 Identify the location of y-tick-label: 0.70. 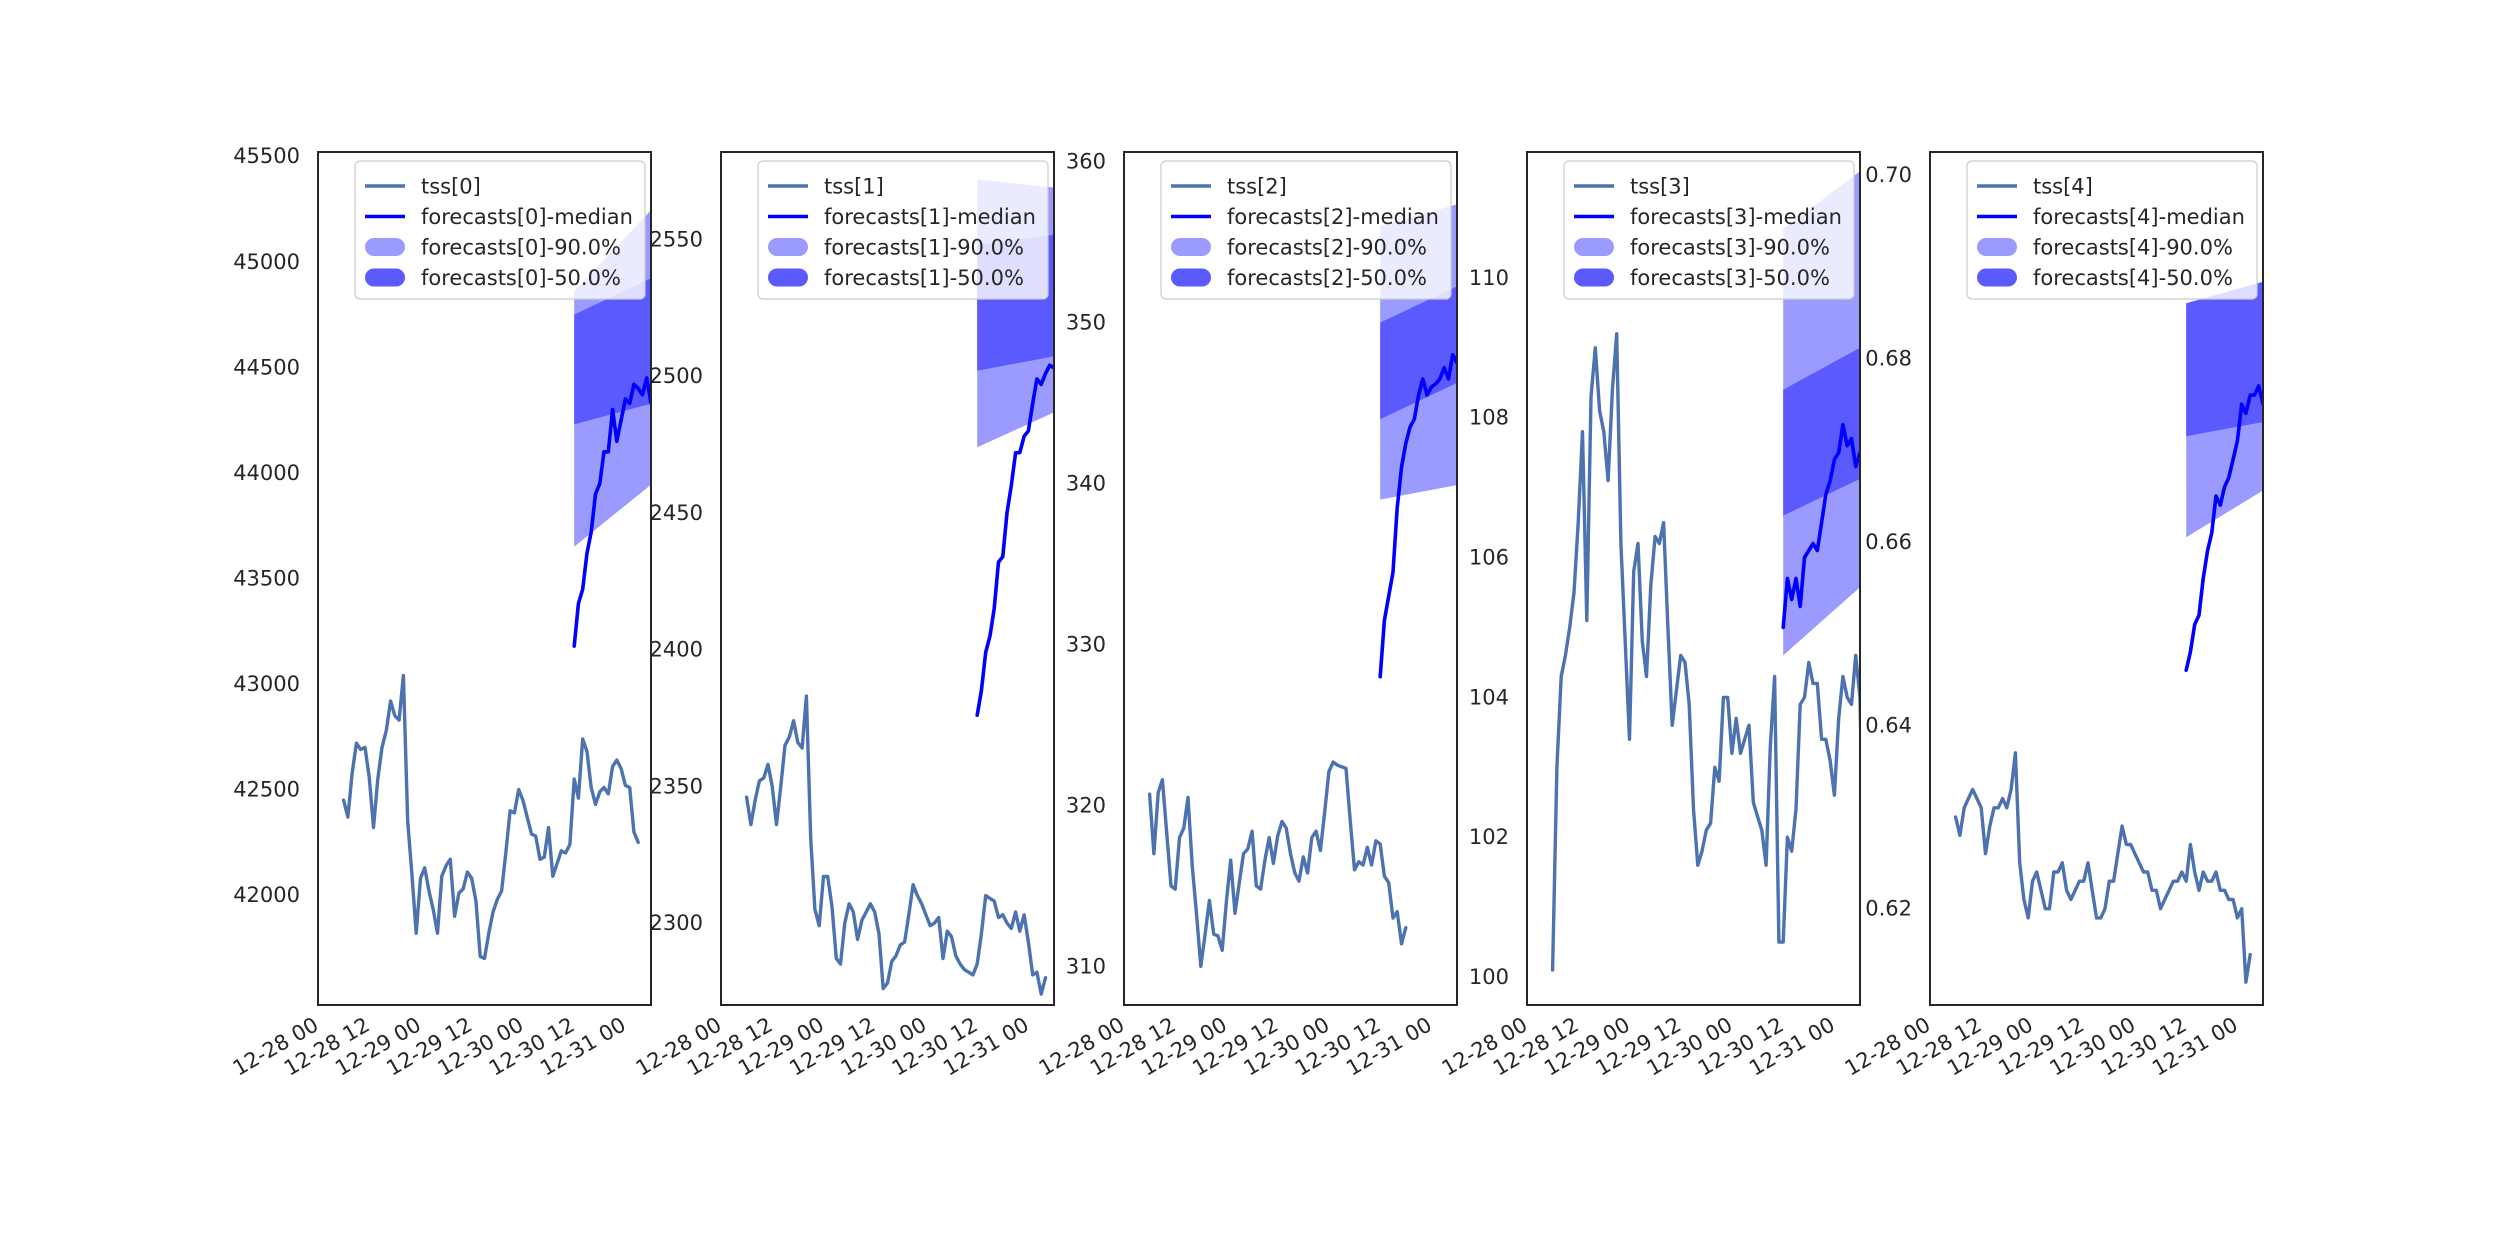
(1888, 175).